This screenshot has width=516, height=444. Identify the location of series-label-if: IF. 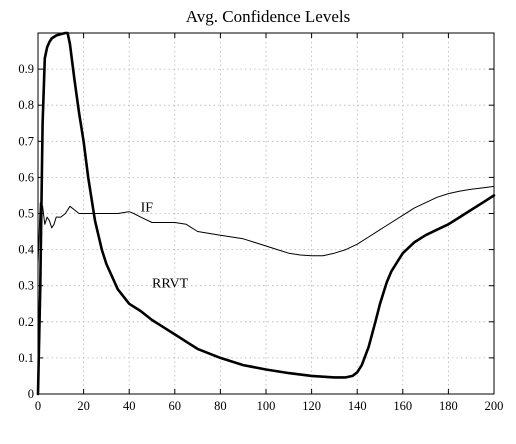
(147, 208).